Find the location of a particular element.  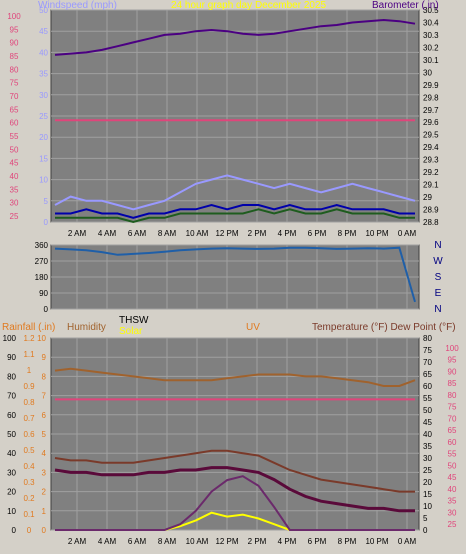

uv-tick-label: 6 is located at coordinates (44, 415).